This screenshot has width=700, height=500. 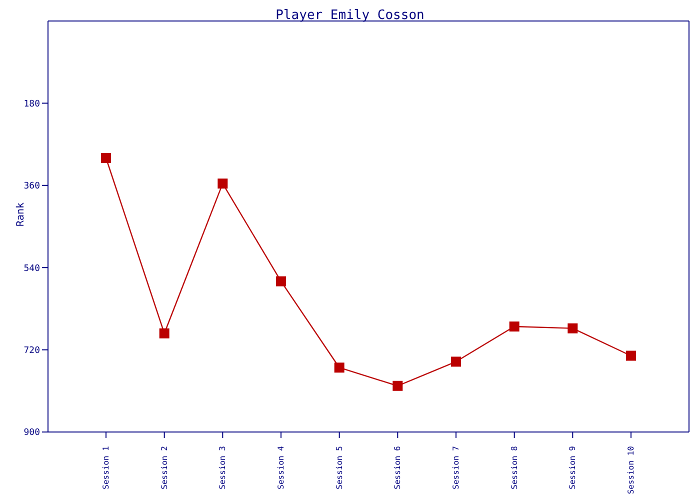 What do you see at coordinates (106, 468) in the screenshot?
I see `x-tick-label: Session 1` at bounding box center [106, 468].